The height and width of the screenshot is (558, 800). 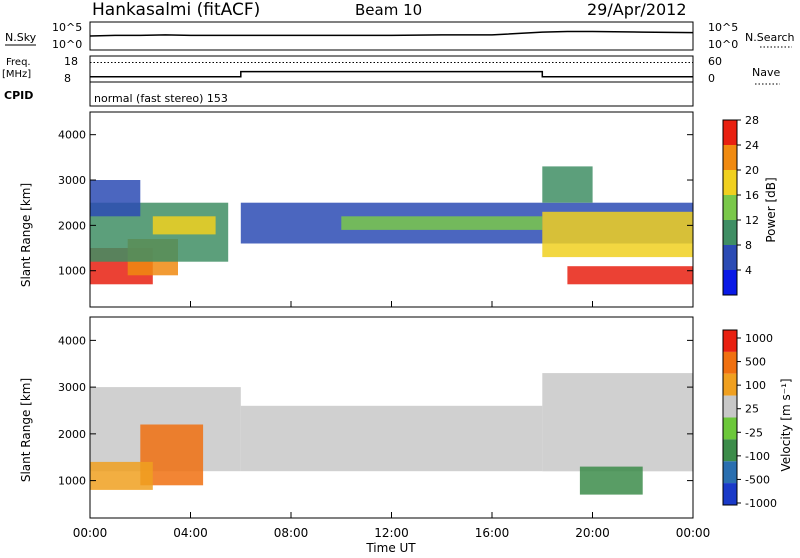 I want to click on nsky-series-line, so click(x=391, y=33).